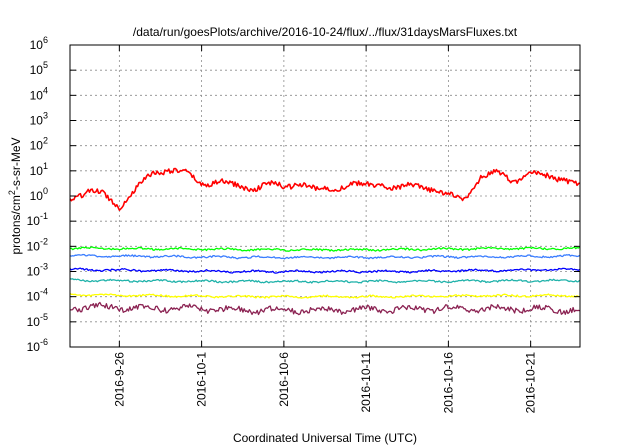 This screenshot has height=448, width=640. I want to click on y-tick-label: 10¹, so click(39, 169).